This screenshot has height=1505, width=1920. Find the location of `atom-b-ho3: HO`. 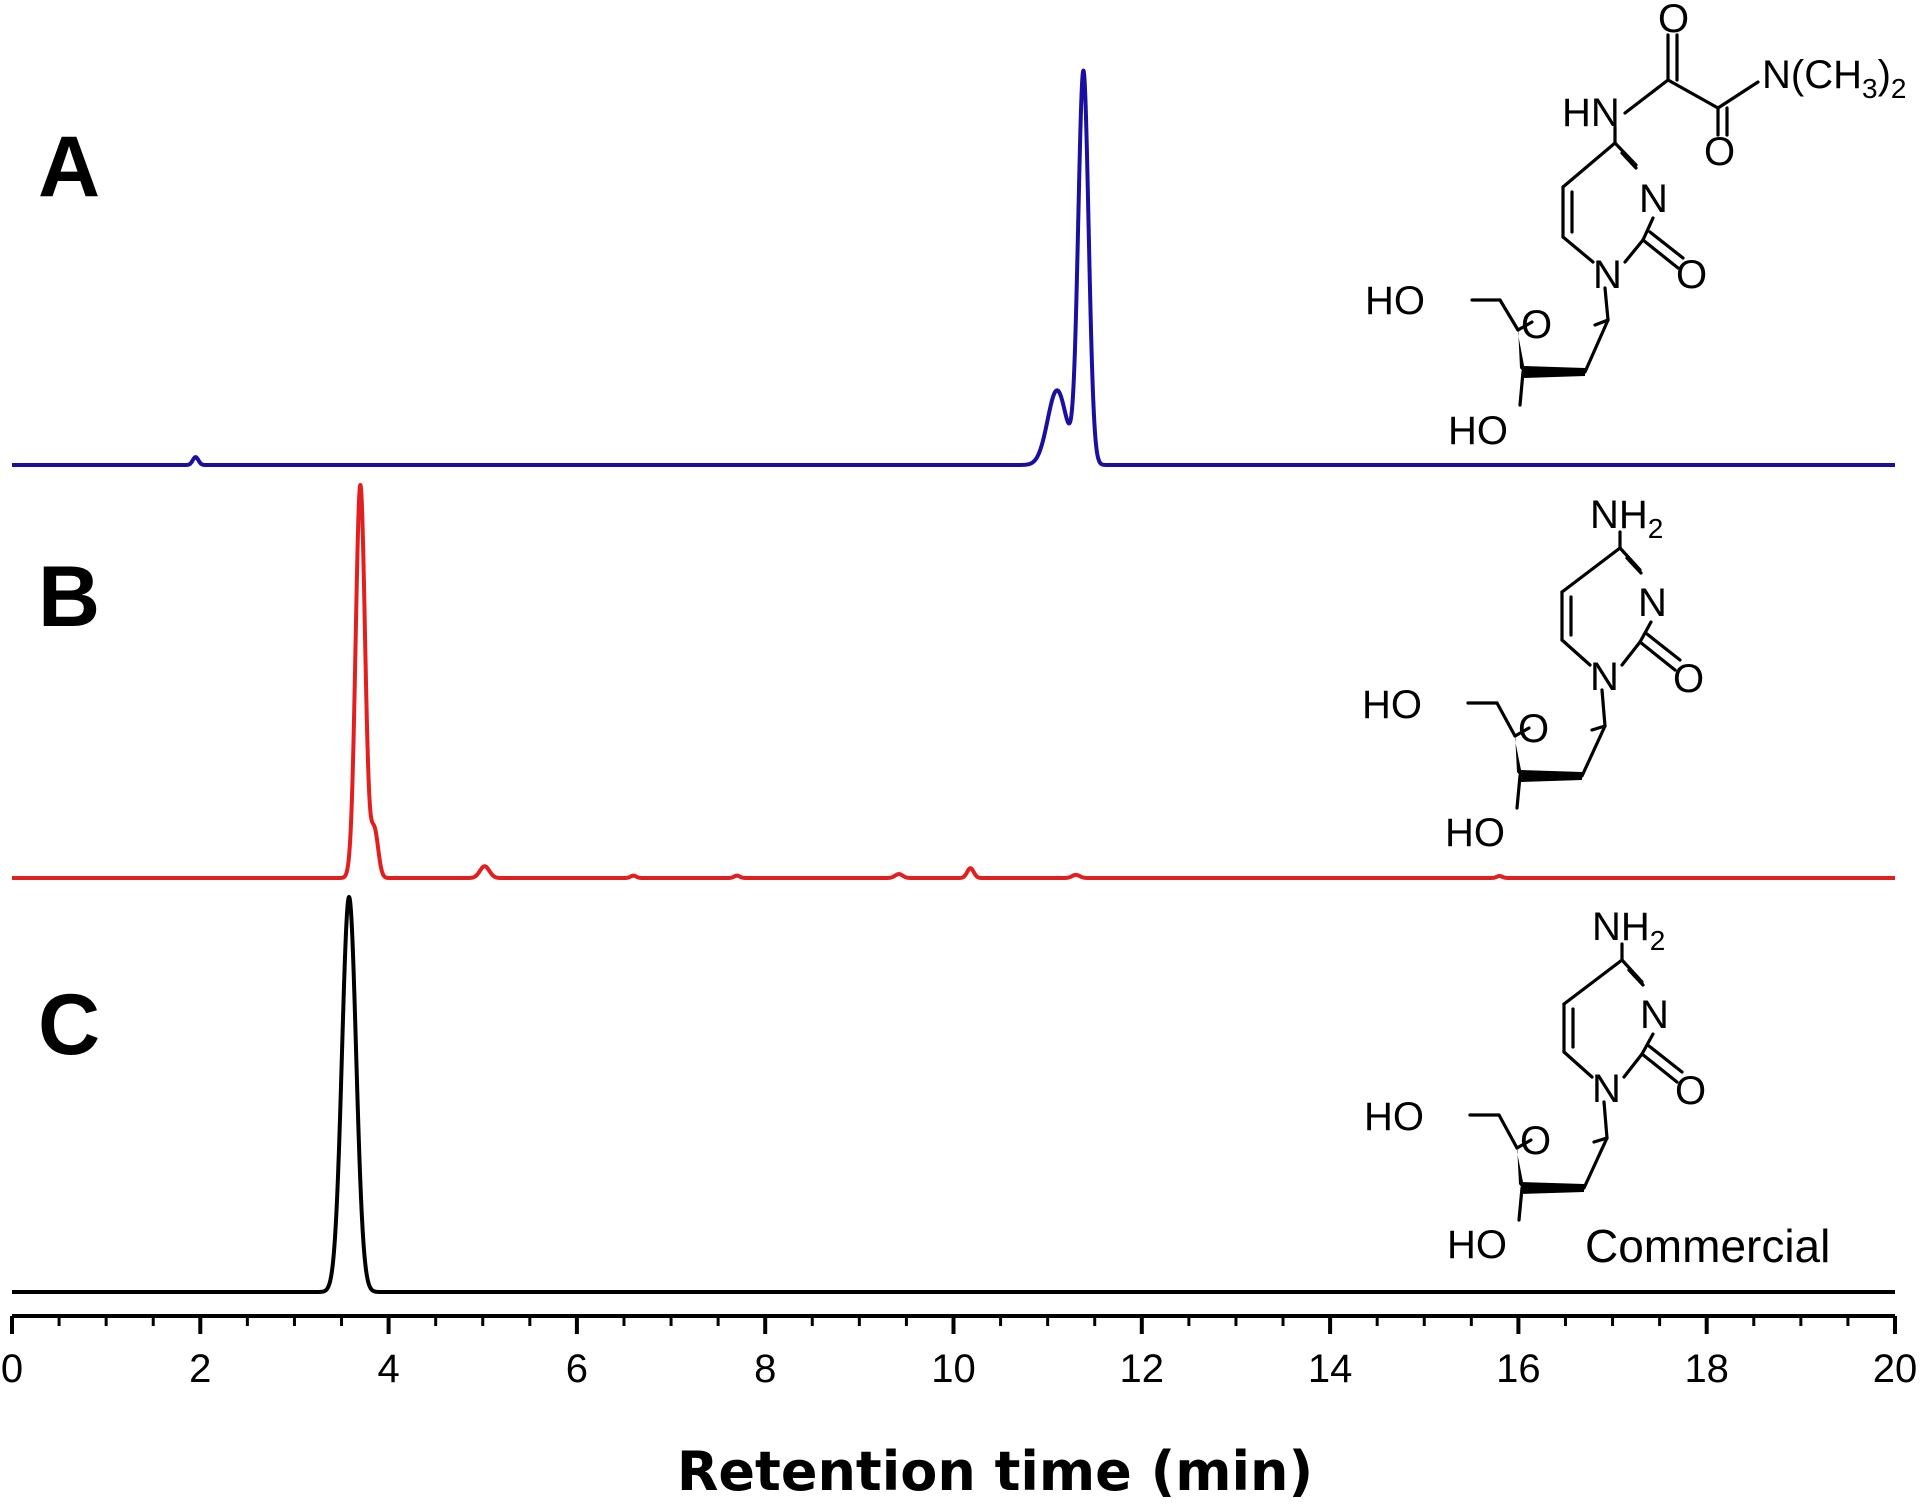

atom-b-ho3: HO is located at coordinates (1475, 833).